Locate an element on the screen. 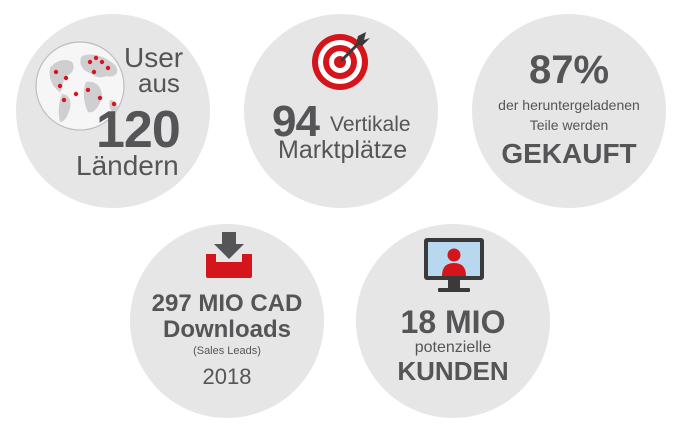  purchased-number: 87% is located at coordinates (569, 70).